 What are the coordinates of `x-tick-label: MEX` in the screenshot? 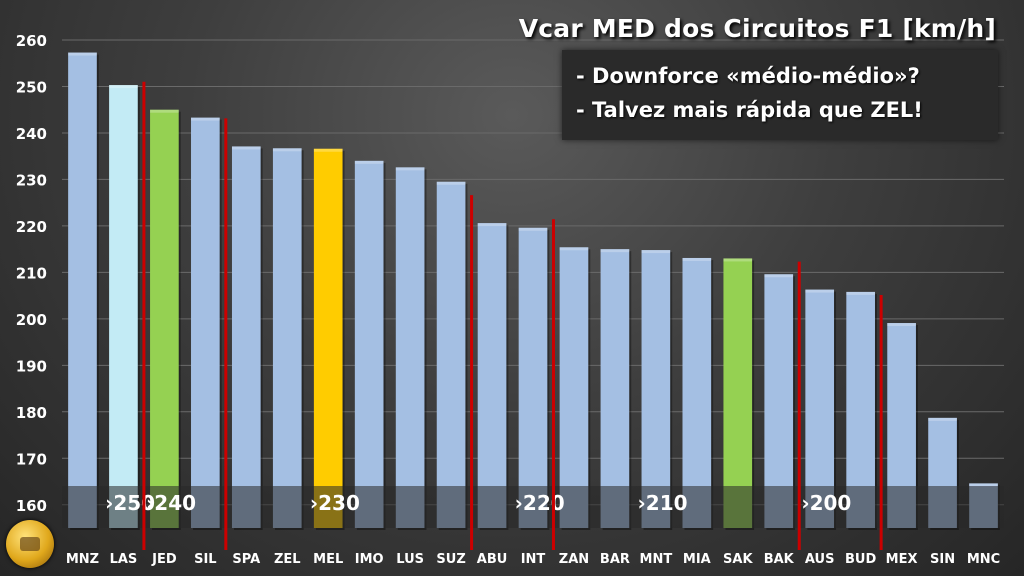 It's located at (902, 559).